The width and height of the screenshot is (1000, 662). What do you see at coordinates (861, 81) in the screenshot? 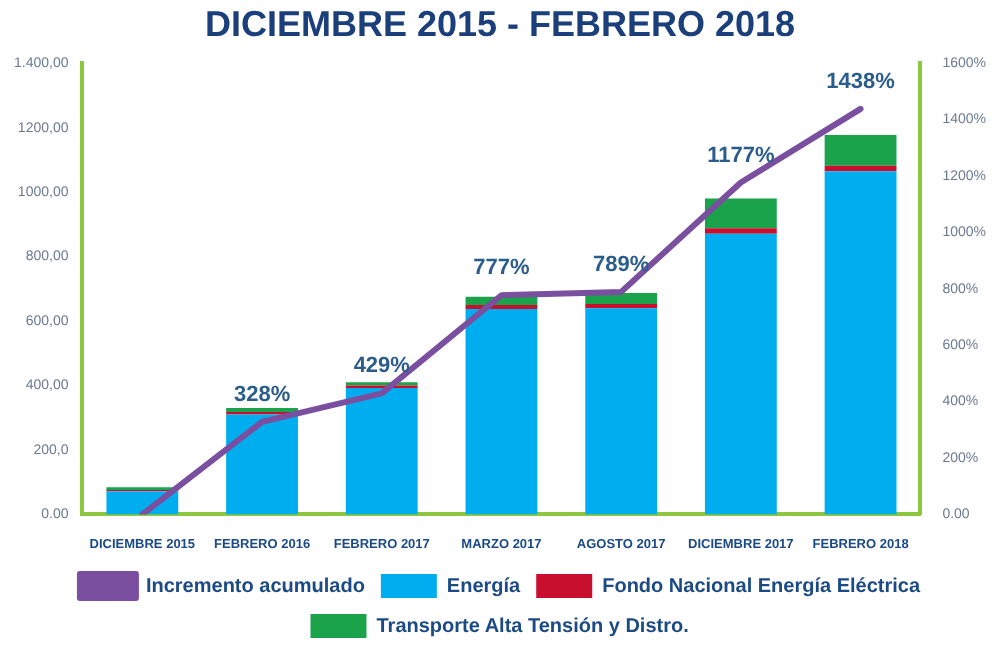
I see `data-label: 1438%` at bounding box center [861, 81].